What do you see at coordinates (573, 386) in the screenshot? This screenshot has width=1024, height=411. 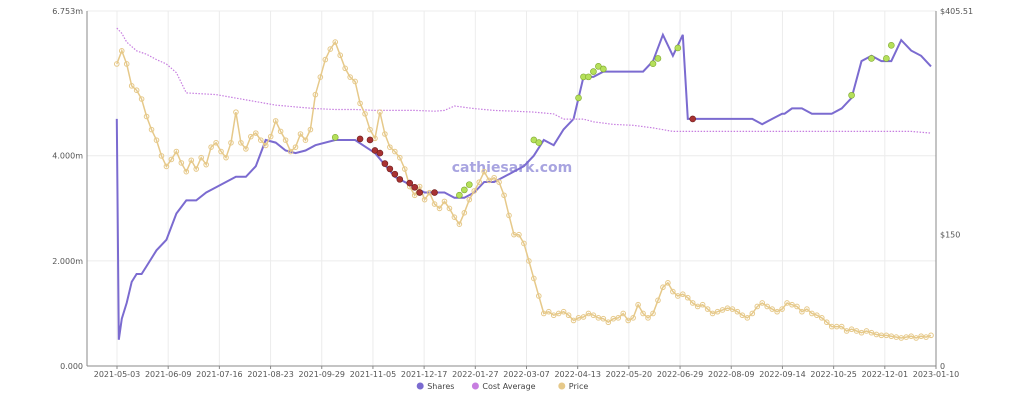 I see `legend-item-price: Price` at bounding box center [573, 386].